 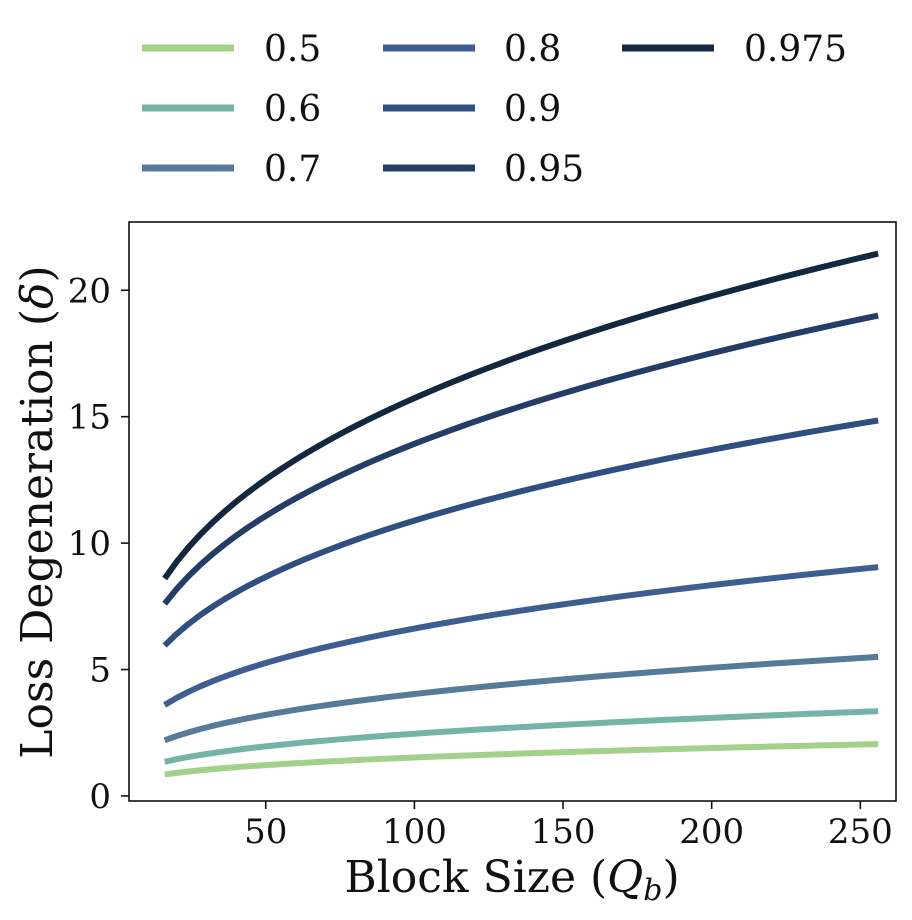 I want to click on x-tick-label: 50, so click(x=265, y=832).